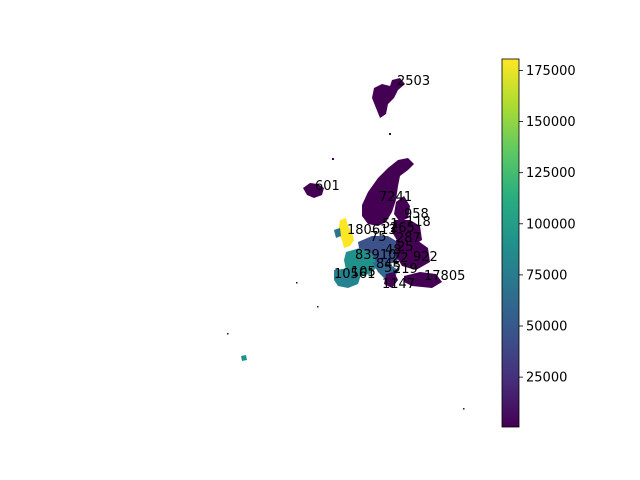  I want to click on region-ireland, so click(337, 233).